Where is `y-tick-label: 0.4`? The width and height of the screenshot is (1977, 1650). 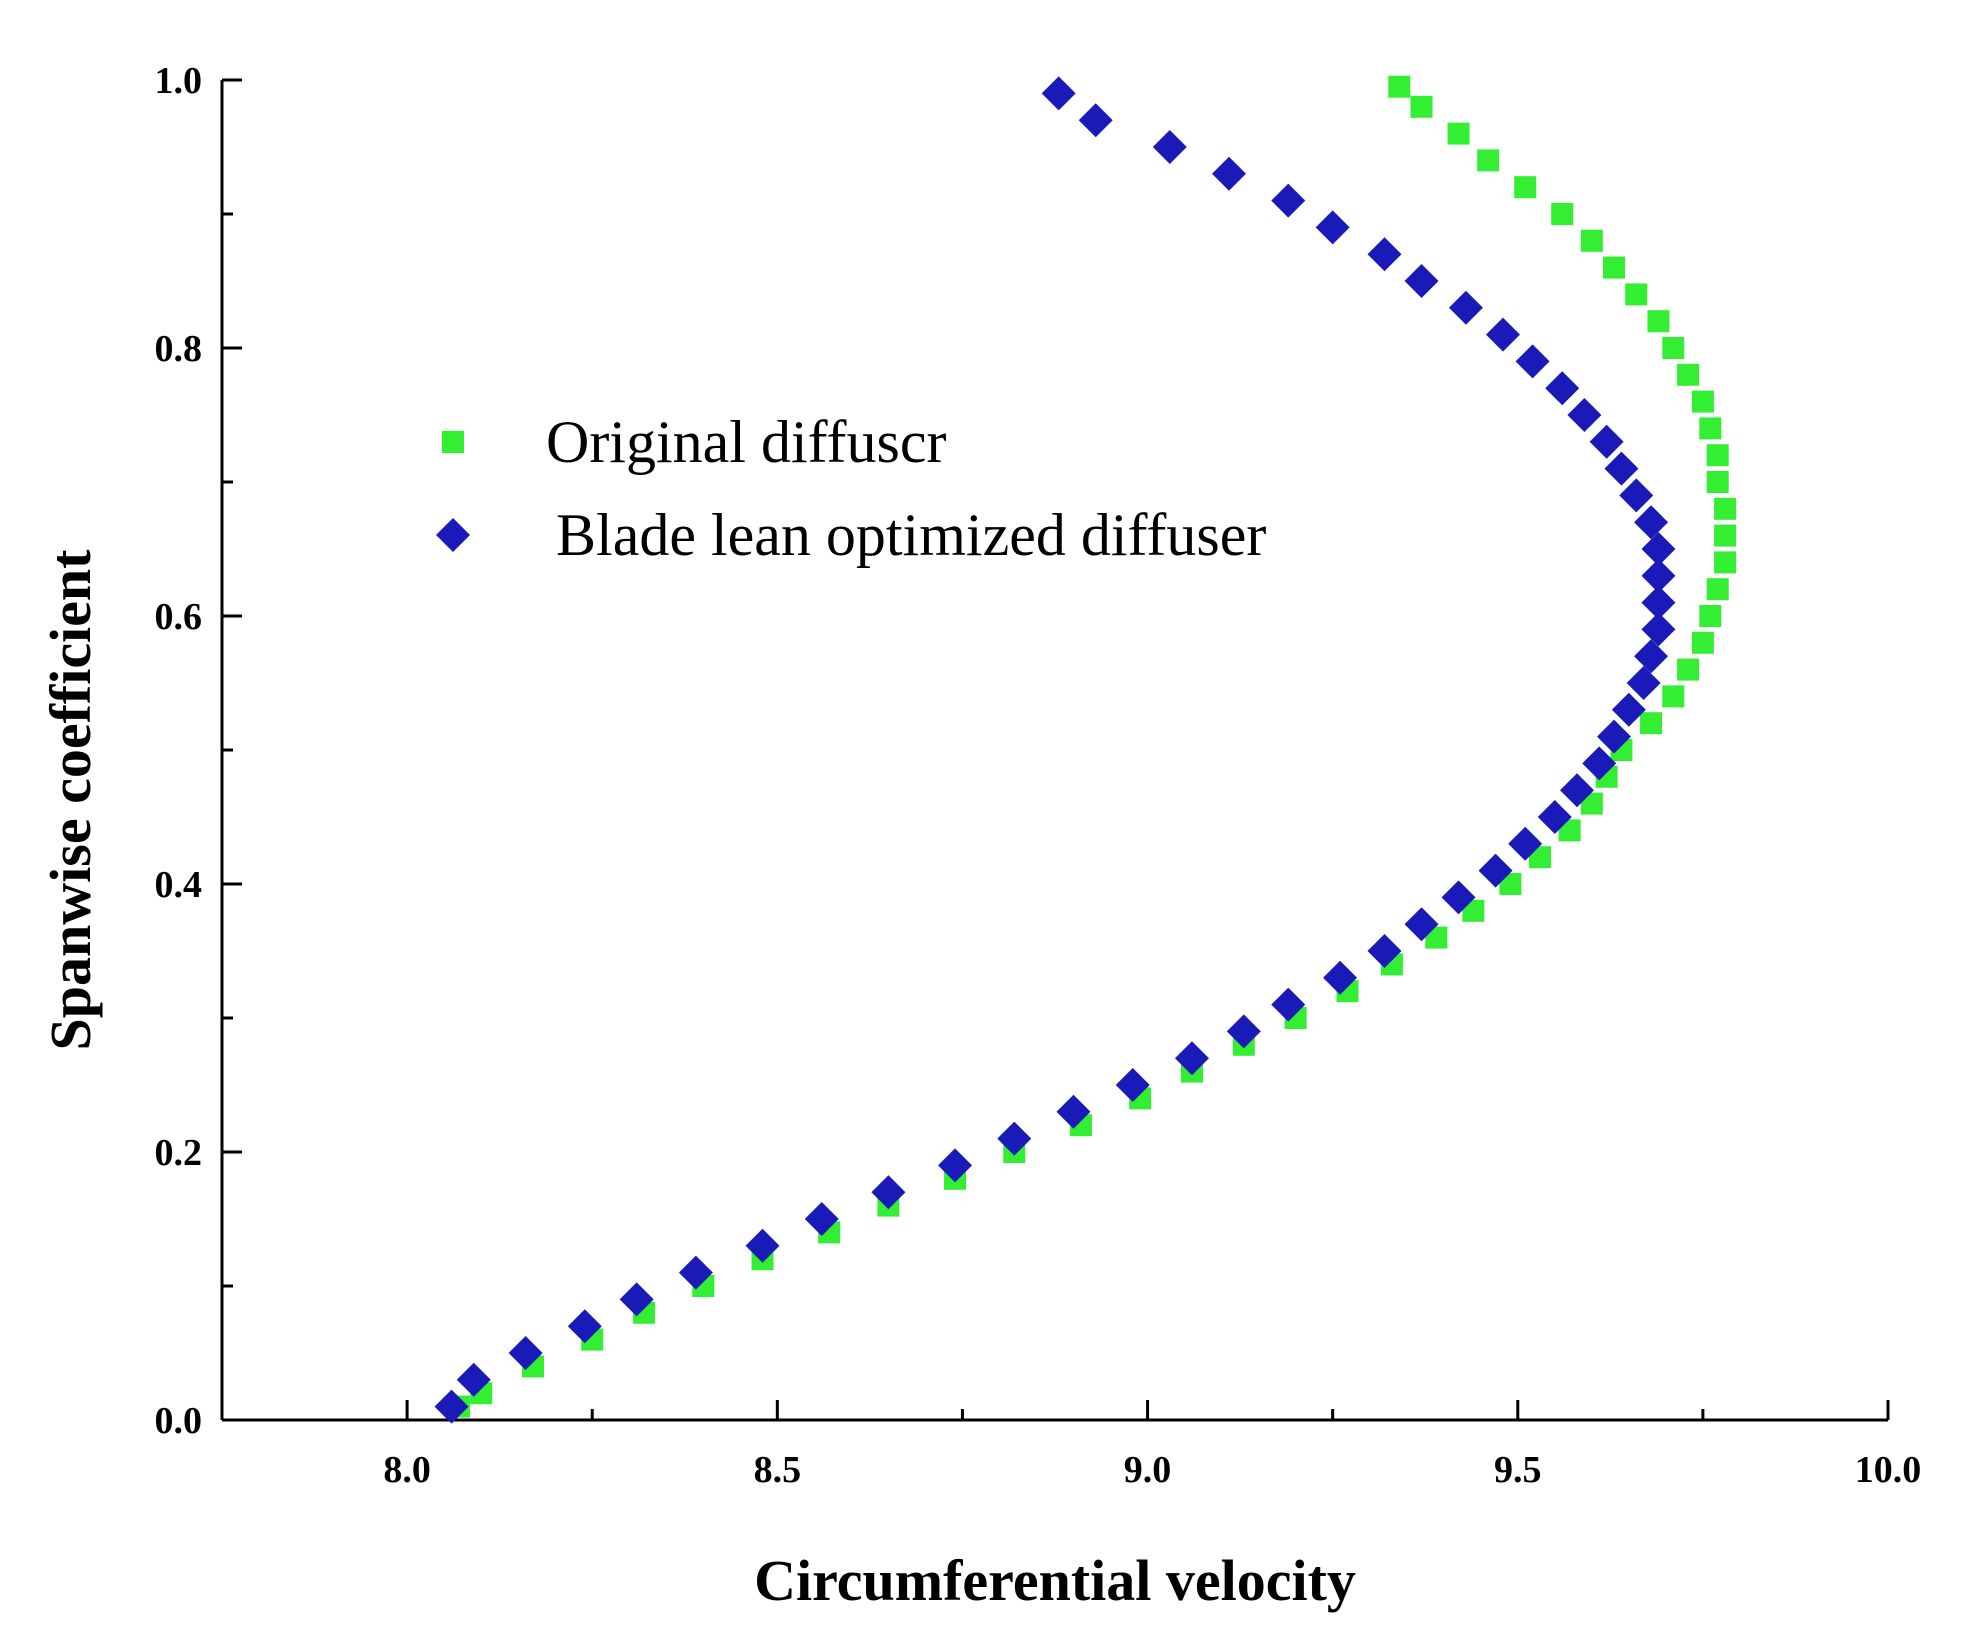
y-tick-label: 0.4 is located at coordinates (179, 885).